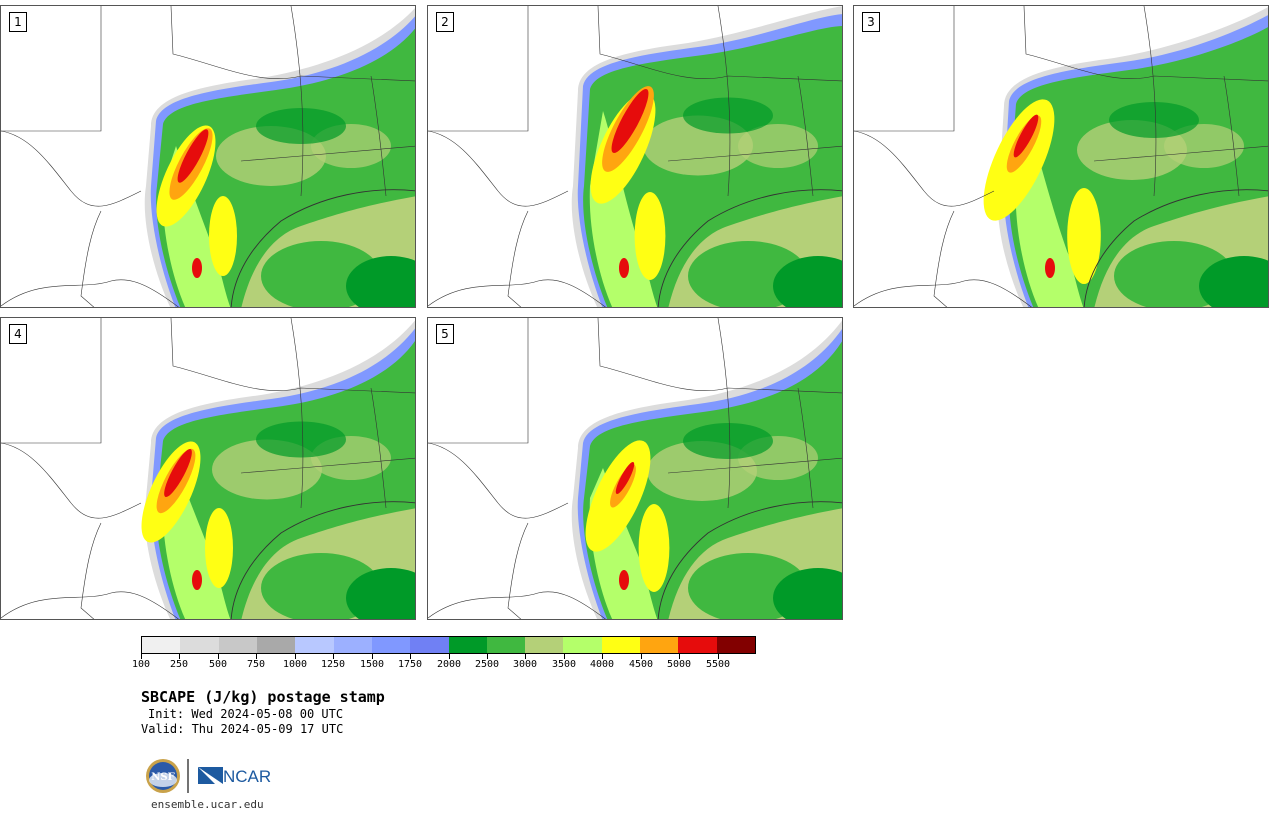 This screenshot has height=815, width=1280. I want to click on logos: NSF NCAR, so click(208, 776).